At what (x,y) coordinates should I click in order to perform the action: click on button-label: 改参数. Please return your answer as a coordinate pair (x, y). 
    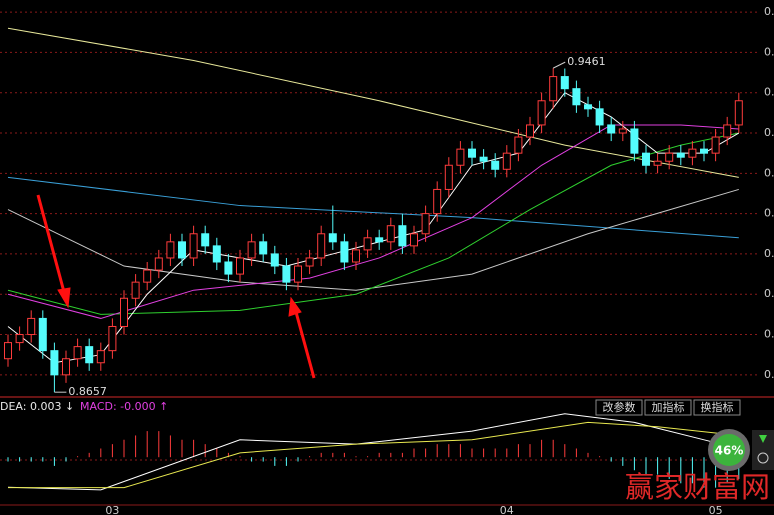
    Looking at the image, I should click on (619, 407).